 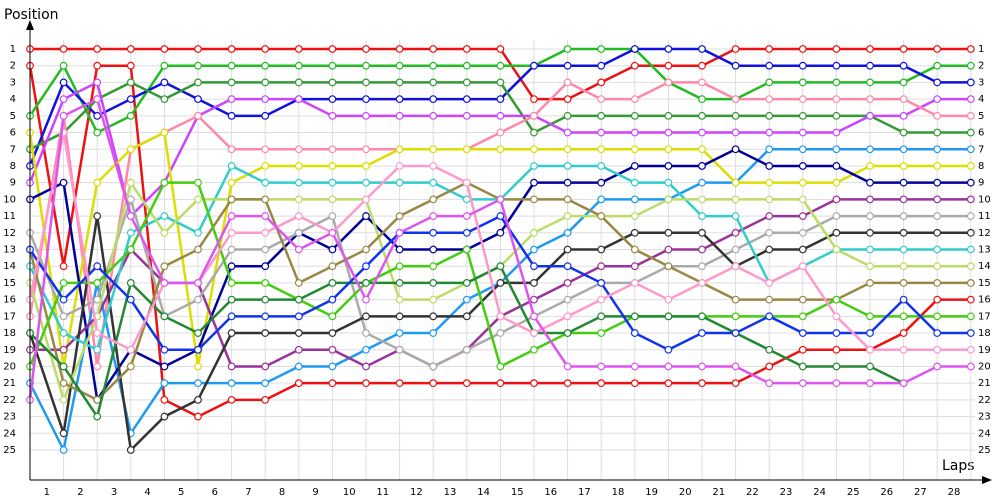 What do you see at coordinates (752, 492) in the screenshot?
I see `x-tick-label: 22` at bounding box center [752, 492].